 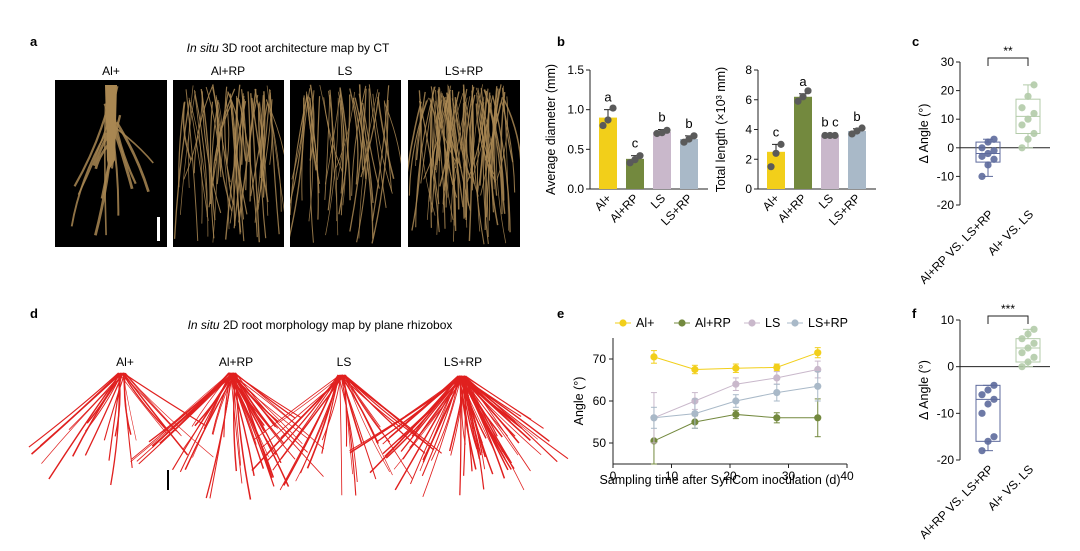 What do you see at coordinates (600, 443) in the screenshot?
I see `y-tick-label: 50` at bounding box center [600, 443].